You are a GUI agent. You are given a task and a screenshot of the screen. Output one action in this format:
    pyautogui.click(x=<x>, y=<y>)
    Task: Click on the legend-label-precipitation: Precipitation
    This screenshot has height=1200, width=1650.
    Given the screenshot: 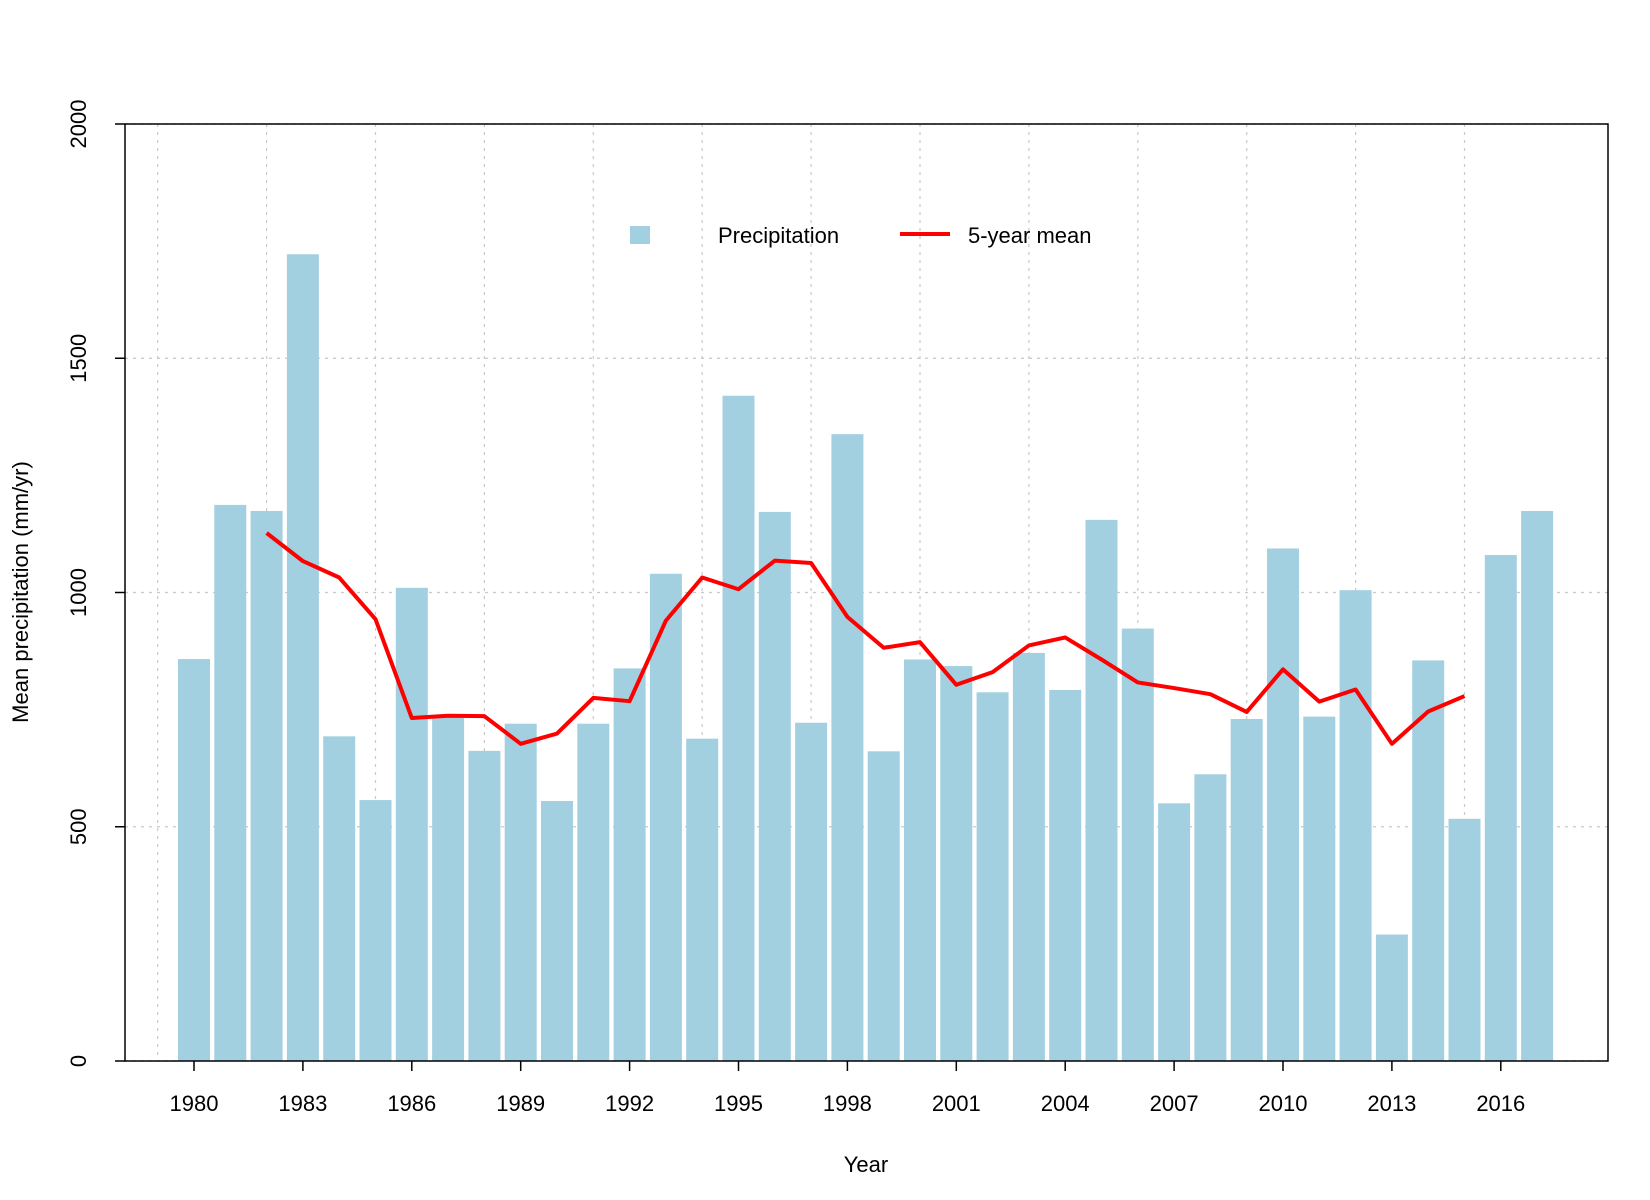 What is the action you would take?
    pyautogui.click(x=778, y=235)
    